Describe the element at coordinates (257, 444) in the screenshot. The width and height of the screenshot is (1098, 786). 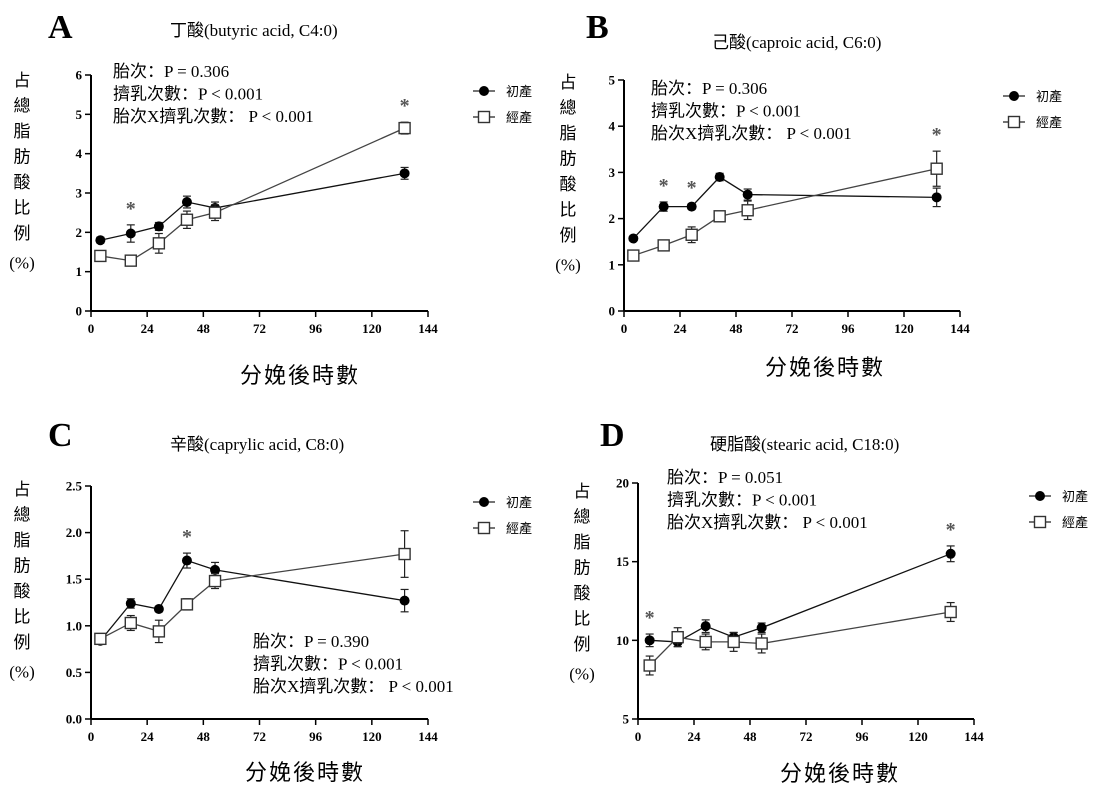
I see `chart-title: 辛酸(caprylic acid, C8:0)` at that location.